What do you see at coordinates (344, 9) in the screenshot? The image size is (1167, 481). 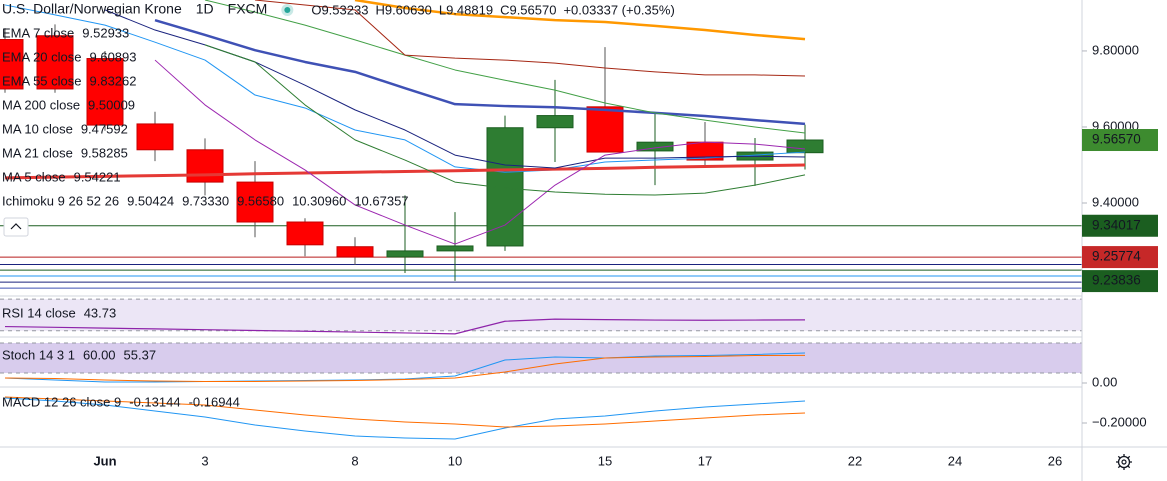 I see `ohlc-value: 9.53233` at bounding box center [344, 9].